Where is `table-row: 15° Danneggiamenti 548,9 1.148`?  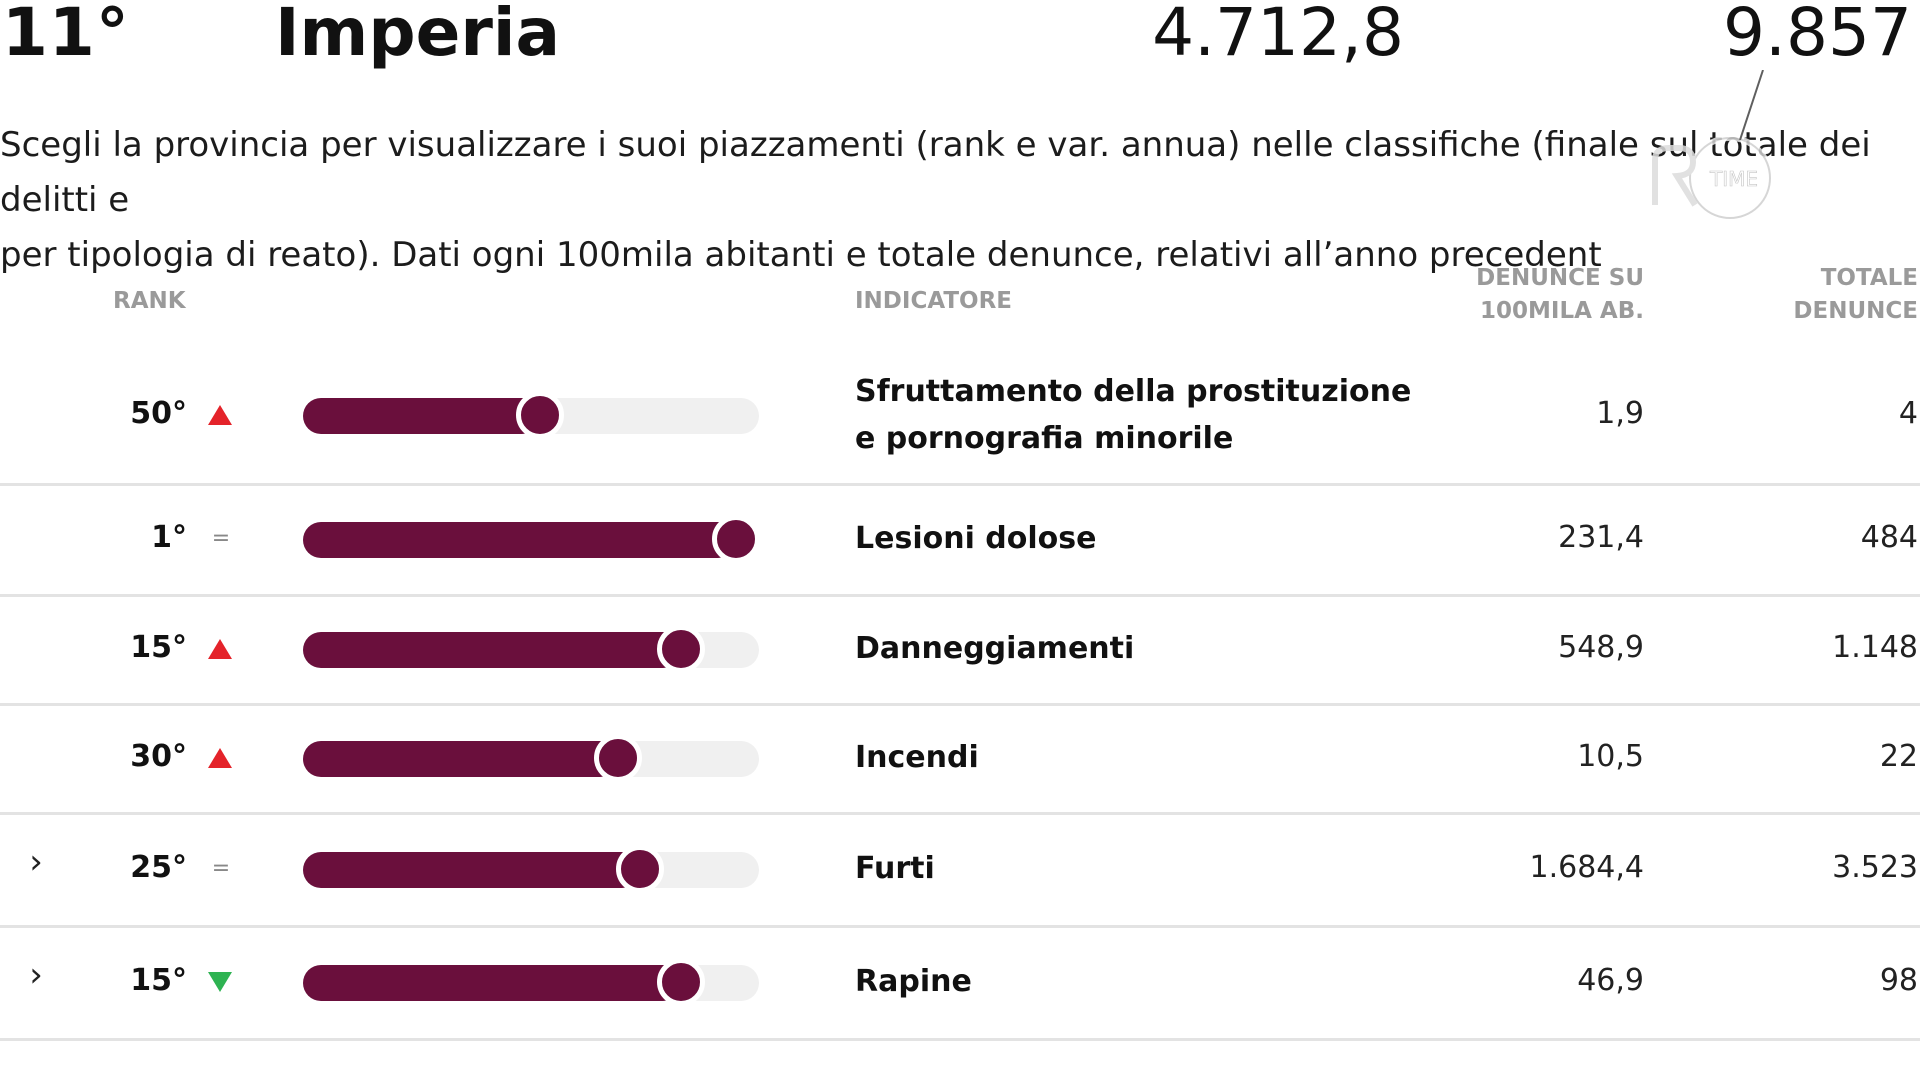 table-row: 15° Danneggiamenti 548,9 1.148 is located at coordinates (960, 651).